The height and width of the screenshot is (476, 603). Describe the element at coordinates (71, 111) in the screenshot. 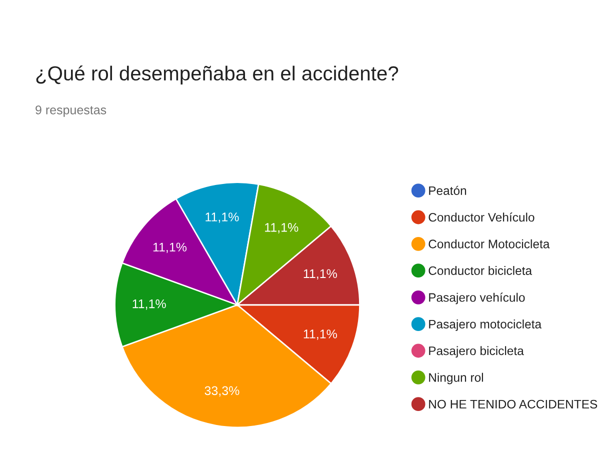

I see `chart-subtitle: 9 respuestas` at that location.